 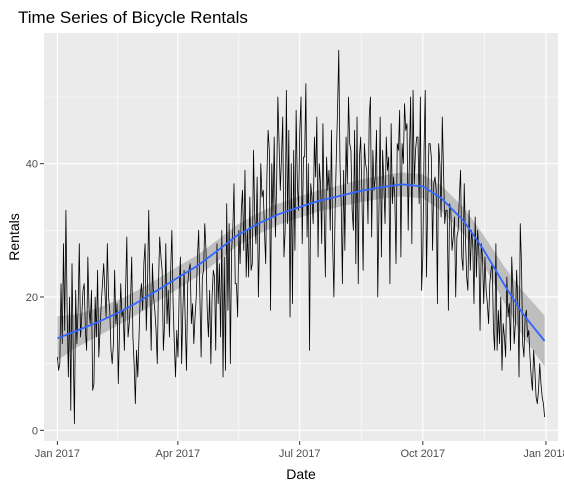 I want to click on y-tick-label: 20, so click(x=32, y=298).